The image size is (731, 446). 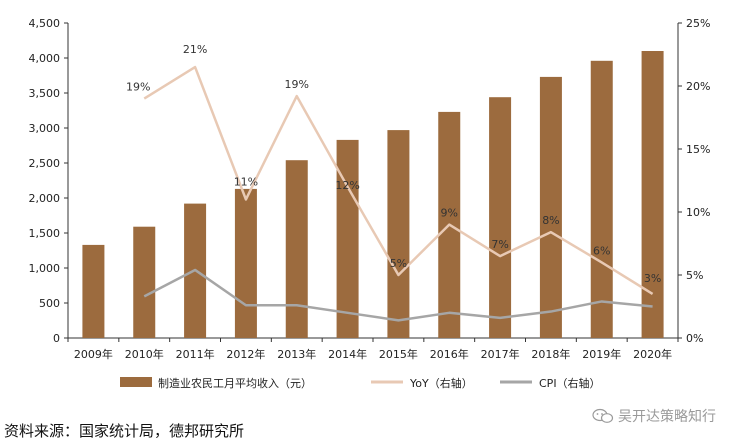 I want to click on yoy-data-label: 7%, so click(x=499, y=244).